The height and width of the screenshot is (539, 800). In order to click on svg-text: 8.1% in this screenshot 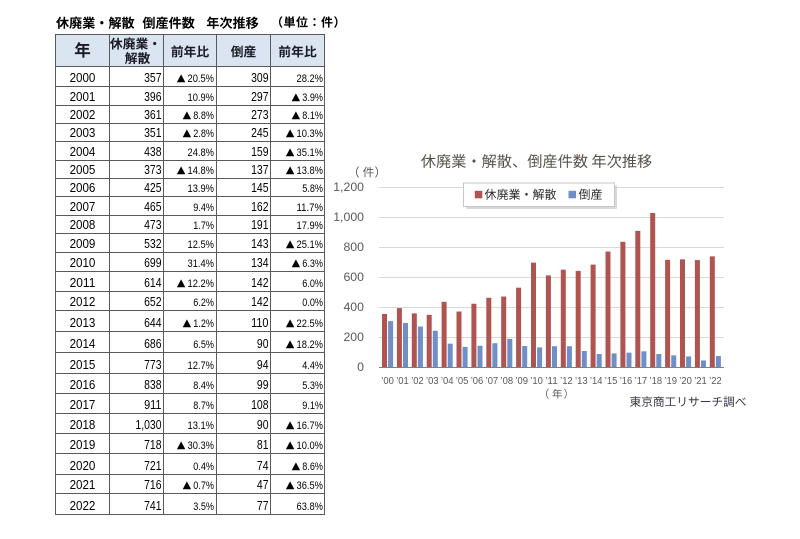, I will do `click(312, 116)`.